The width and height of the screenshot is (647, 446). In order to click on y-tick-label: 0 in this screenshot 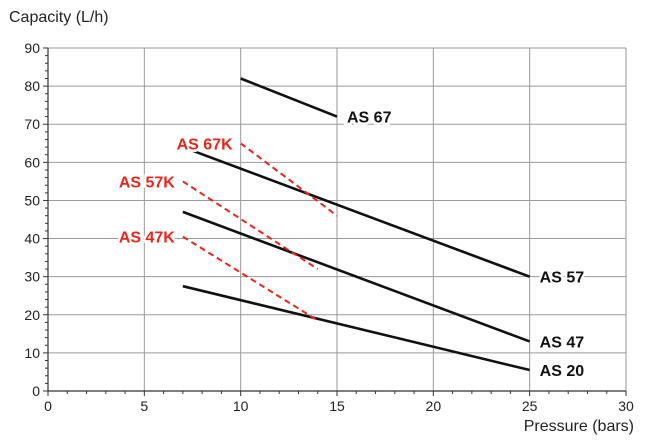, I will do `click(36, 391)`.